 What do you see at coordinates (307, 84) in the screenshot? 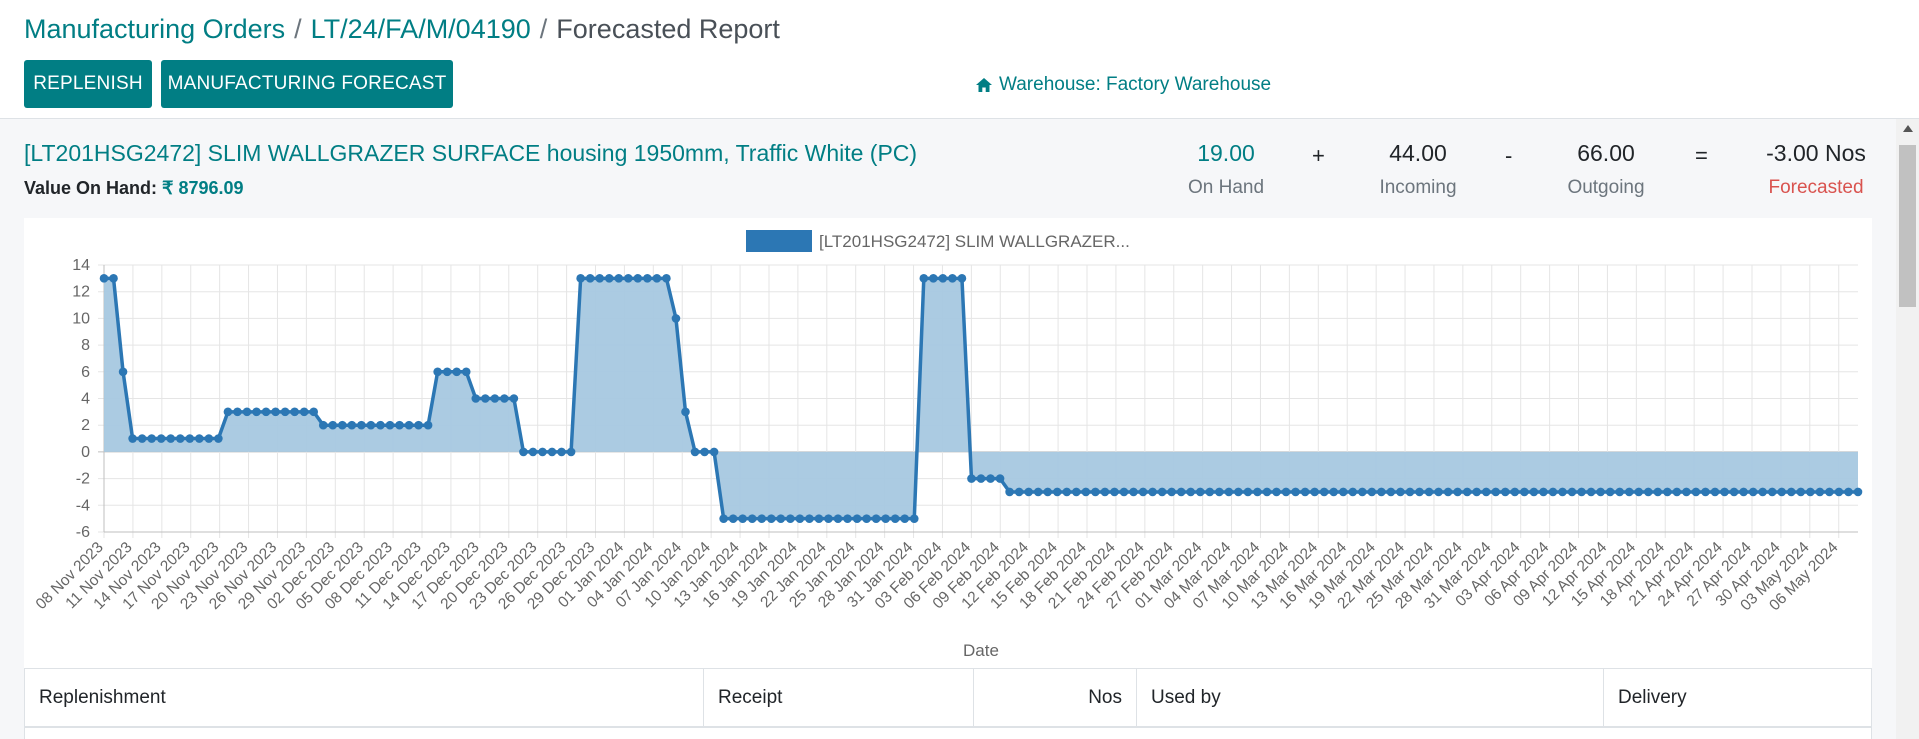
I see `manufacturing-forecast-button: MANUFACTURING FORECAST` at bounding box center [307, 84].